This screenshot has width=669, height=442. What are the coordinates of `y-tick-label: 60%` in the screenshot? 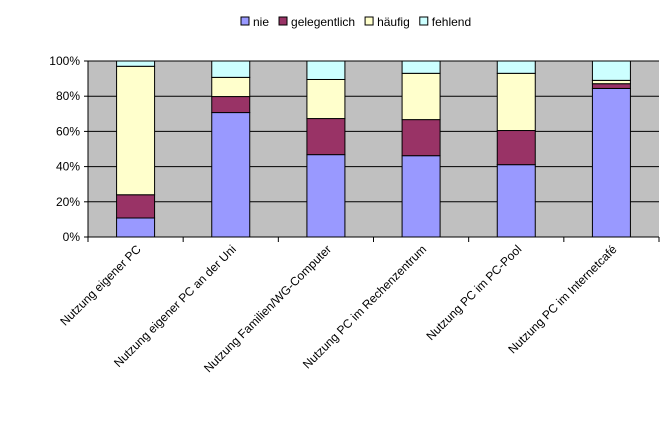 It's located at (68, 131).